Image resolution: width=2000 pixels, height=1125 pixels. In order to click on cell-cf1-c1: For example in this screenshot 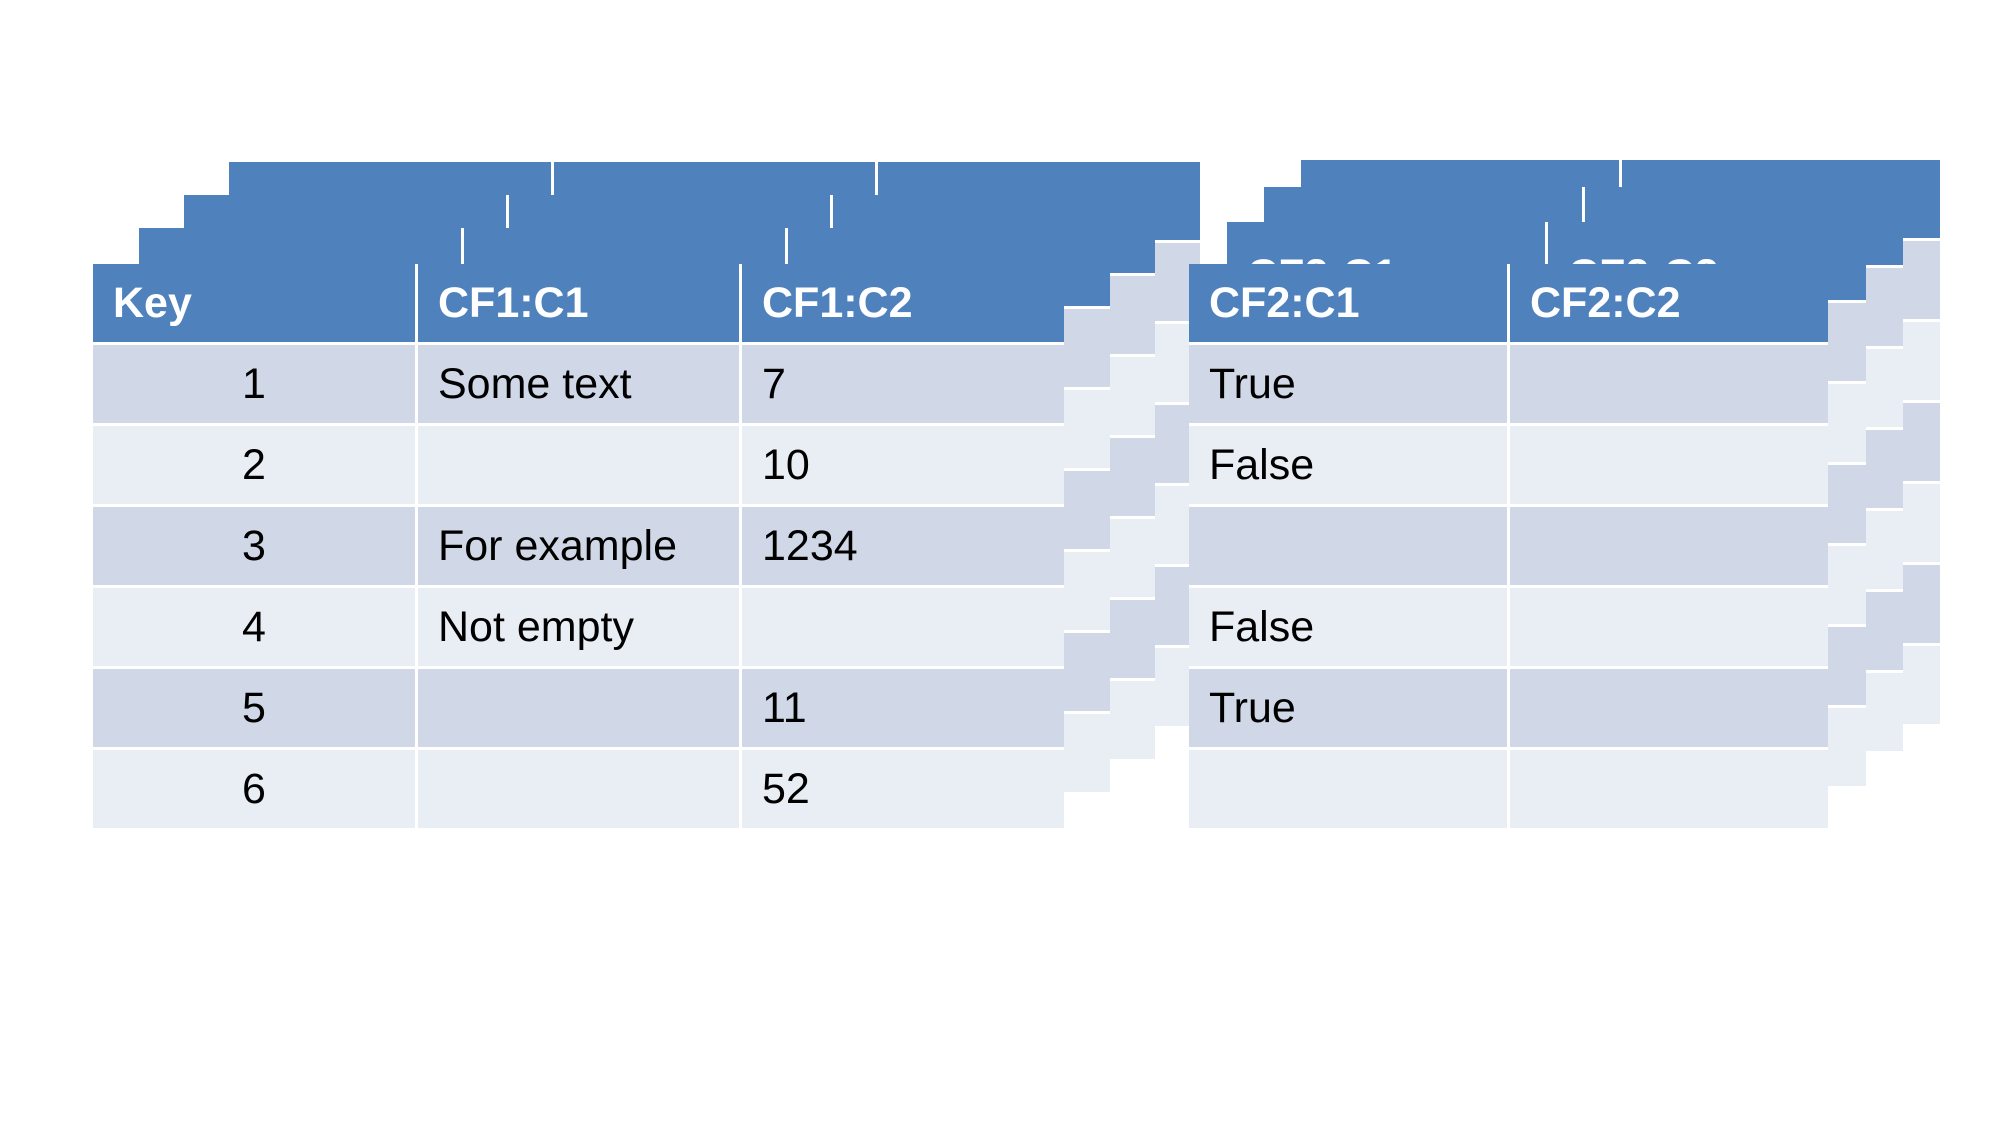, I will do `click(578, 546)`.